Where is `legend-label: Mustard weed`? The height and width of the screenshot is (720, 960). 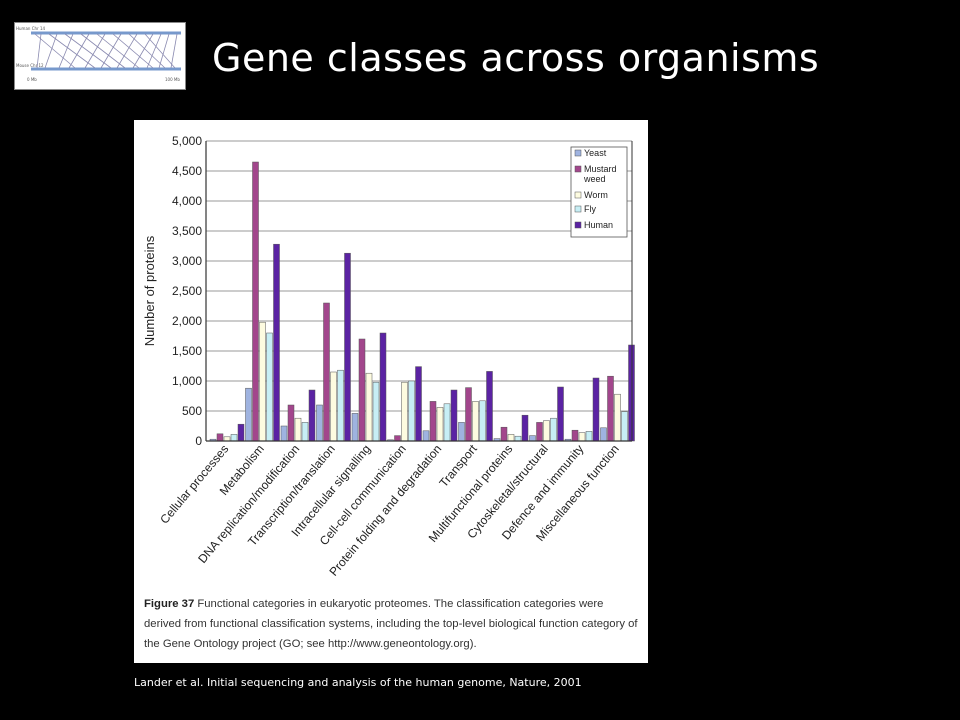
legend-label: Mustard weed is located at coordinates (600, 174).